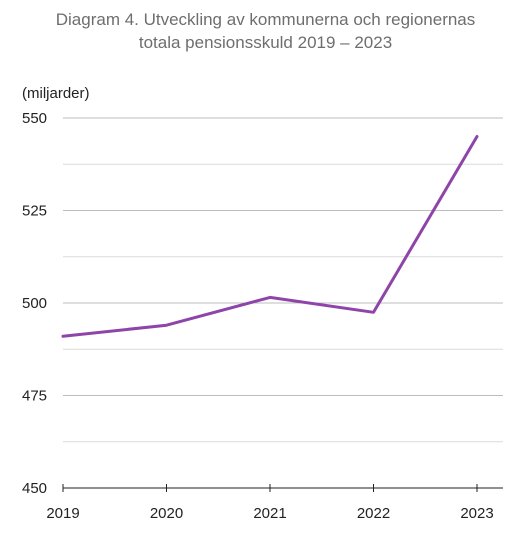  I want to click on y-axis-ticks: 450 475 500 525 550, so click(34, 303).